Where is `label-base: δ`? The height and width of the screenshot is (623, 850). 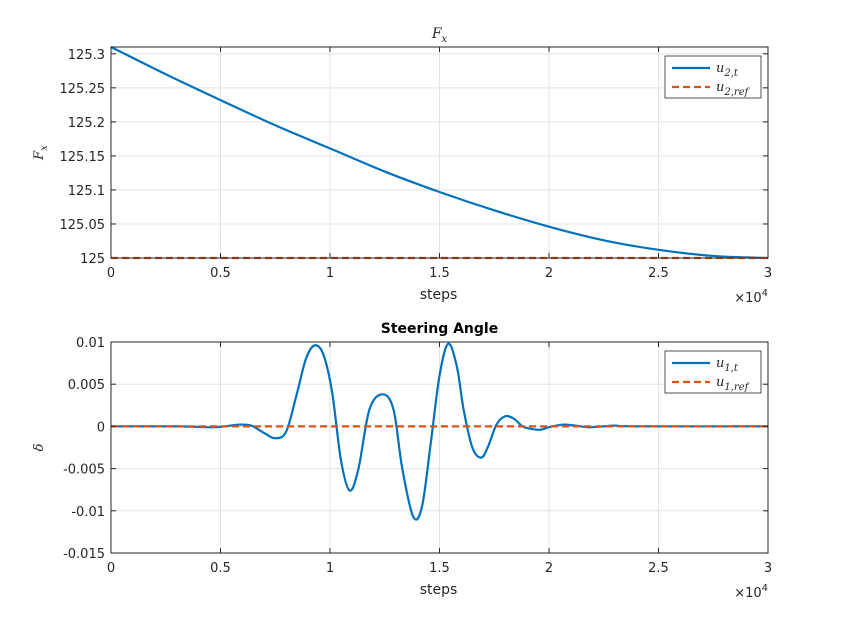 label-base: δ is located at coordinates (39, 447).